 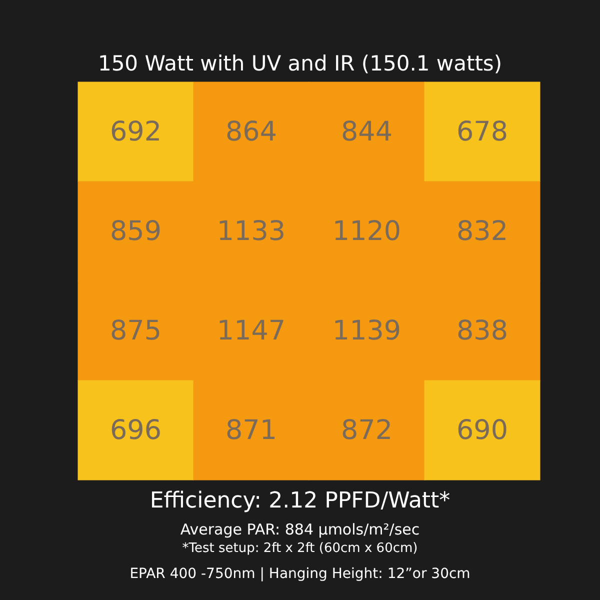 I want to click on text: EPAR 400 -750nm | Hanging Height: 12”or 30cm, so click(x=300, y=574).